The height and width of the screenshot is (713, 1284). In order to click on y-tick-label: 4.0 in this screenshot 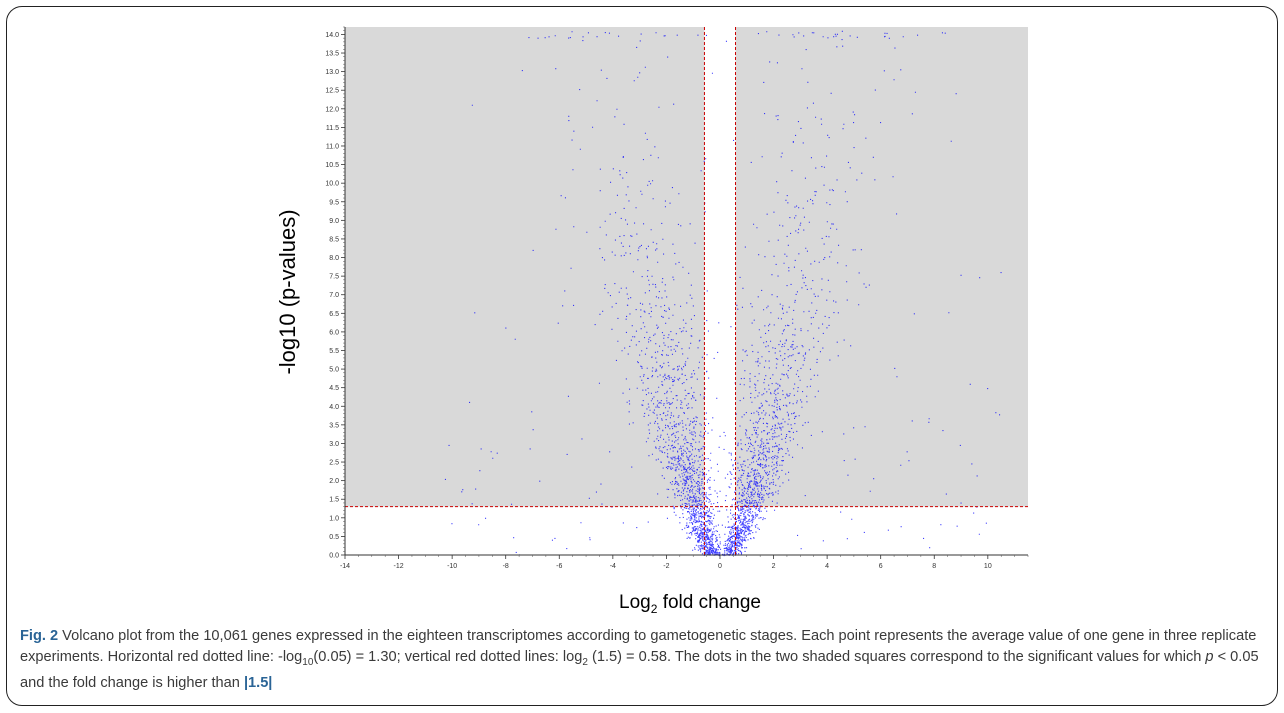, I will do `click(334, 407)`.